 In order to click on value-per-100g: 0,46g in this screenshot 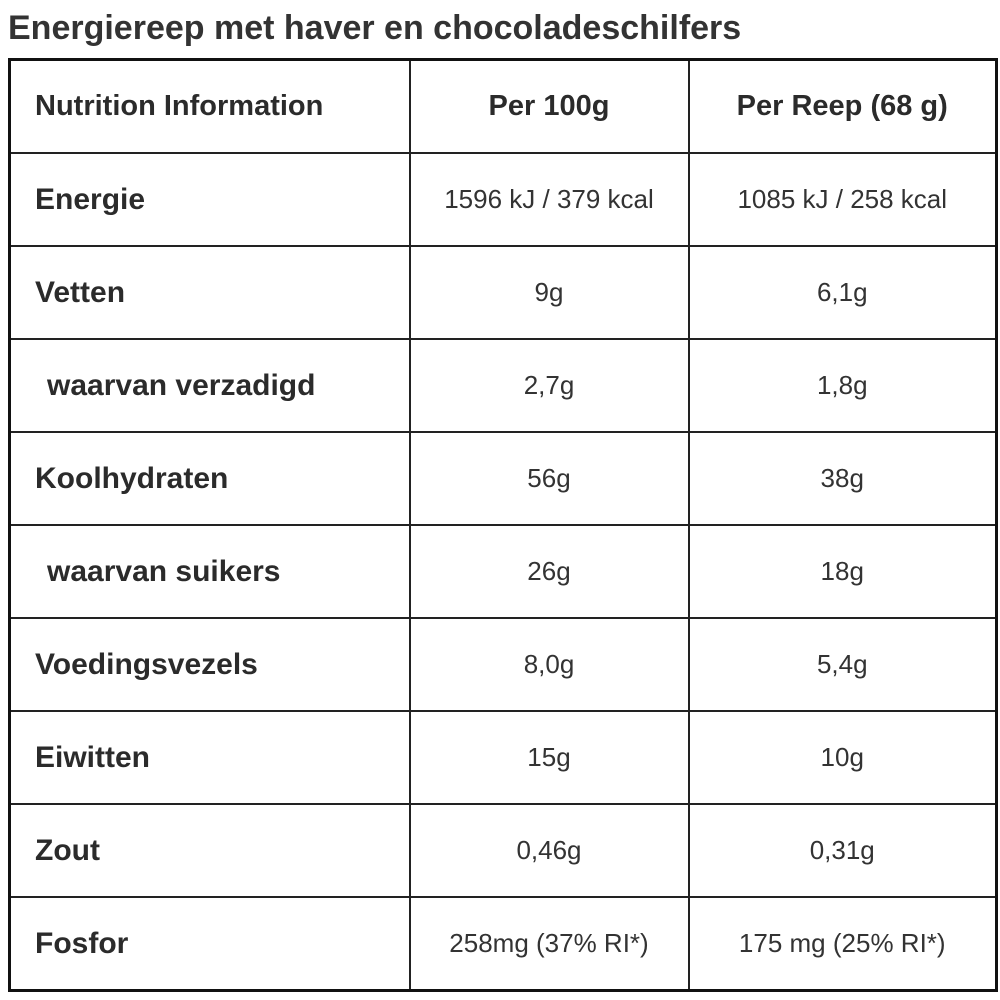, I will do `click(549, 850)`.